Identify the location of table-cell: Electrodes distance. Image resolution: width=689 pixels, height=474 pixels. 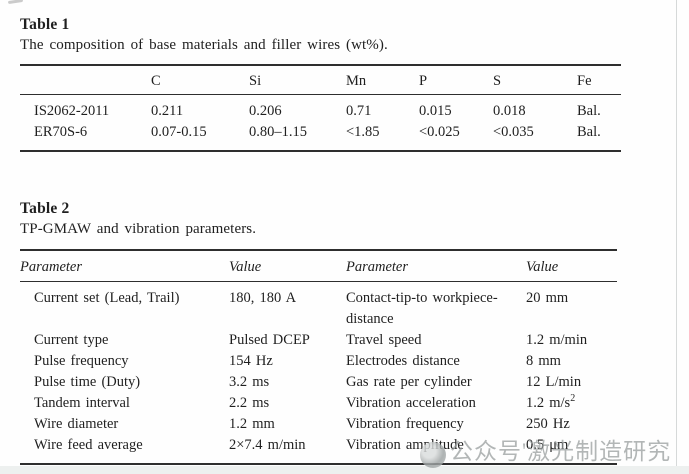
(403, 361).